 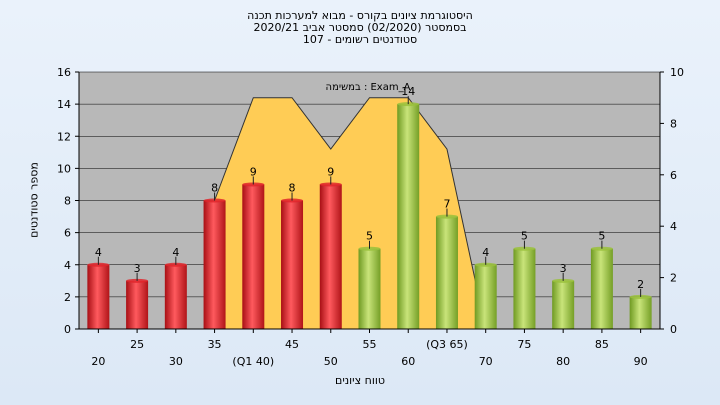 I want to click on x-tick-label: 25, so click(x=137, y=344).